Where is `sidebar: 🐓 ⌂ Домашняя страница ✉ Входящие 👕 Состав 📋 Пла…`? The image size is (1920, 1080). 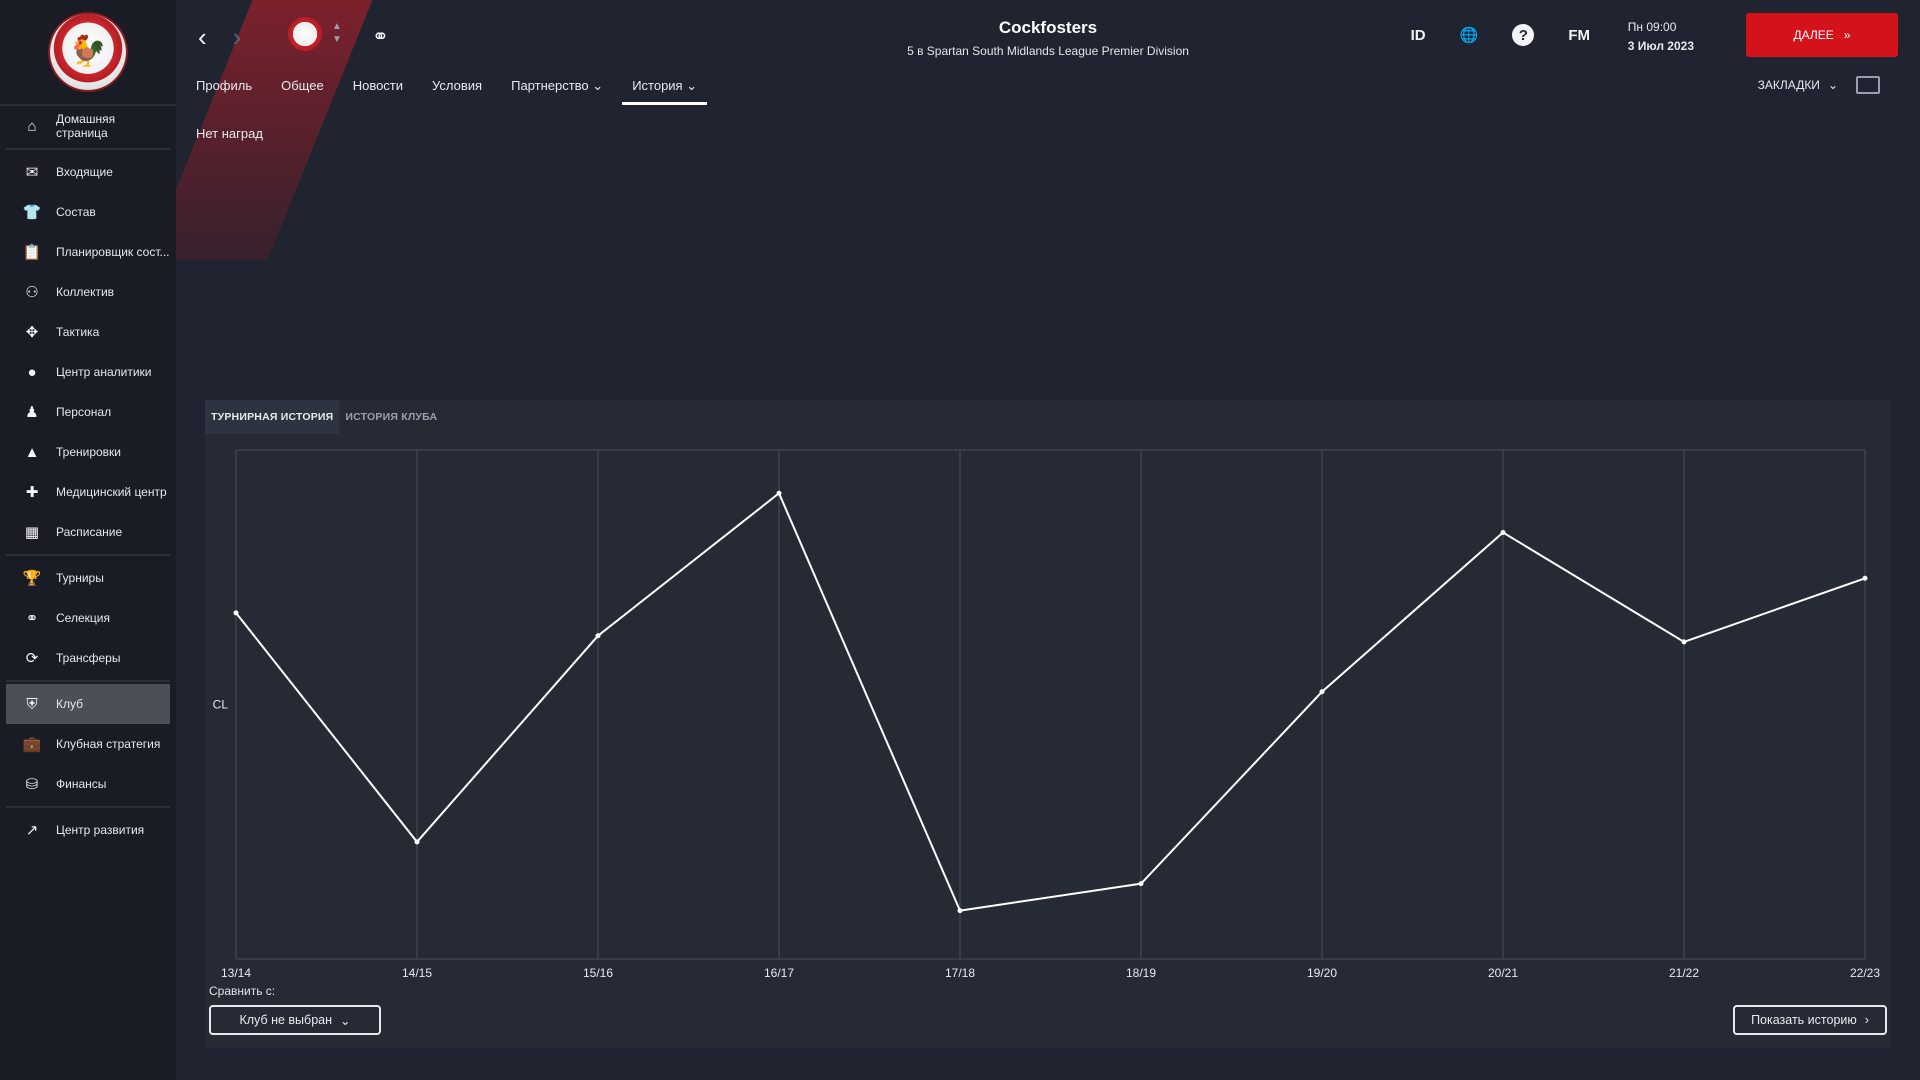
sidebar: 🐓 ⌂ Домашняя страница ✉ Входящие 👕 Состав 📋 Пла… is located at coordinates (88, 540).